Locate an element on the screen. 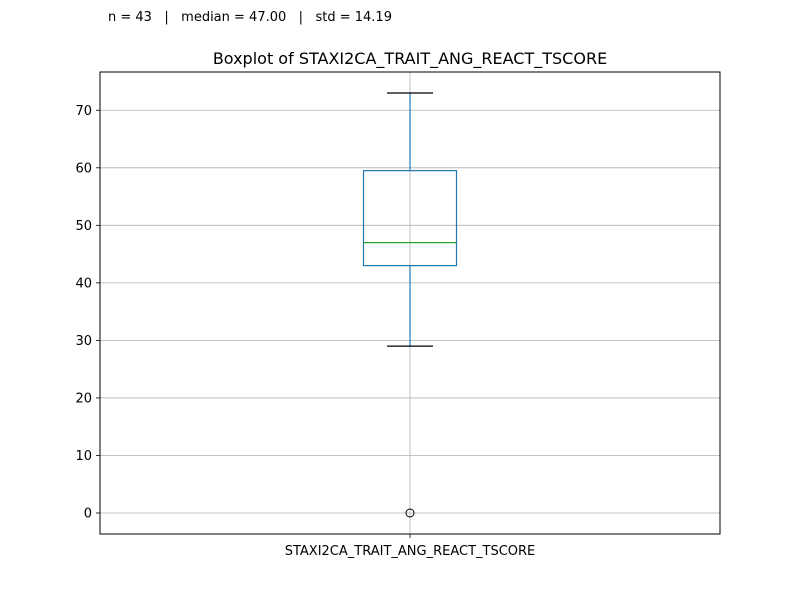  iqr-box is located at coordinates (410, 218).